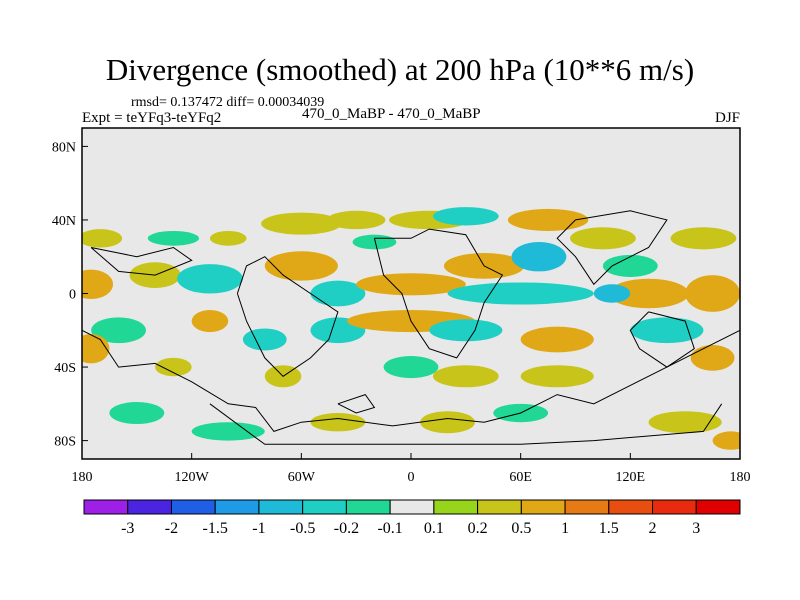 The width and height of the screenshot is (800, 600). What do you see at coordinates (346, 528) in the screenshot?
I see `colorbar-label-5: -0.2` at bounding box center [346, 528].